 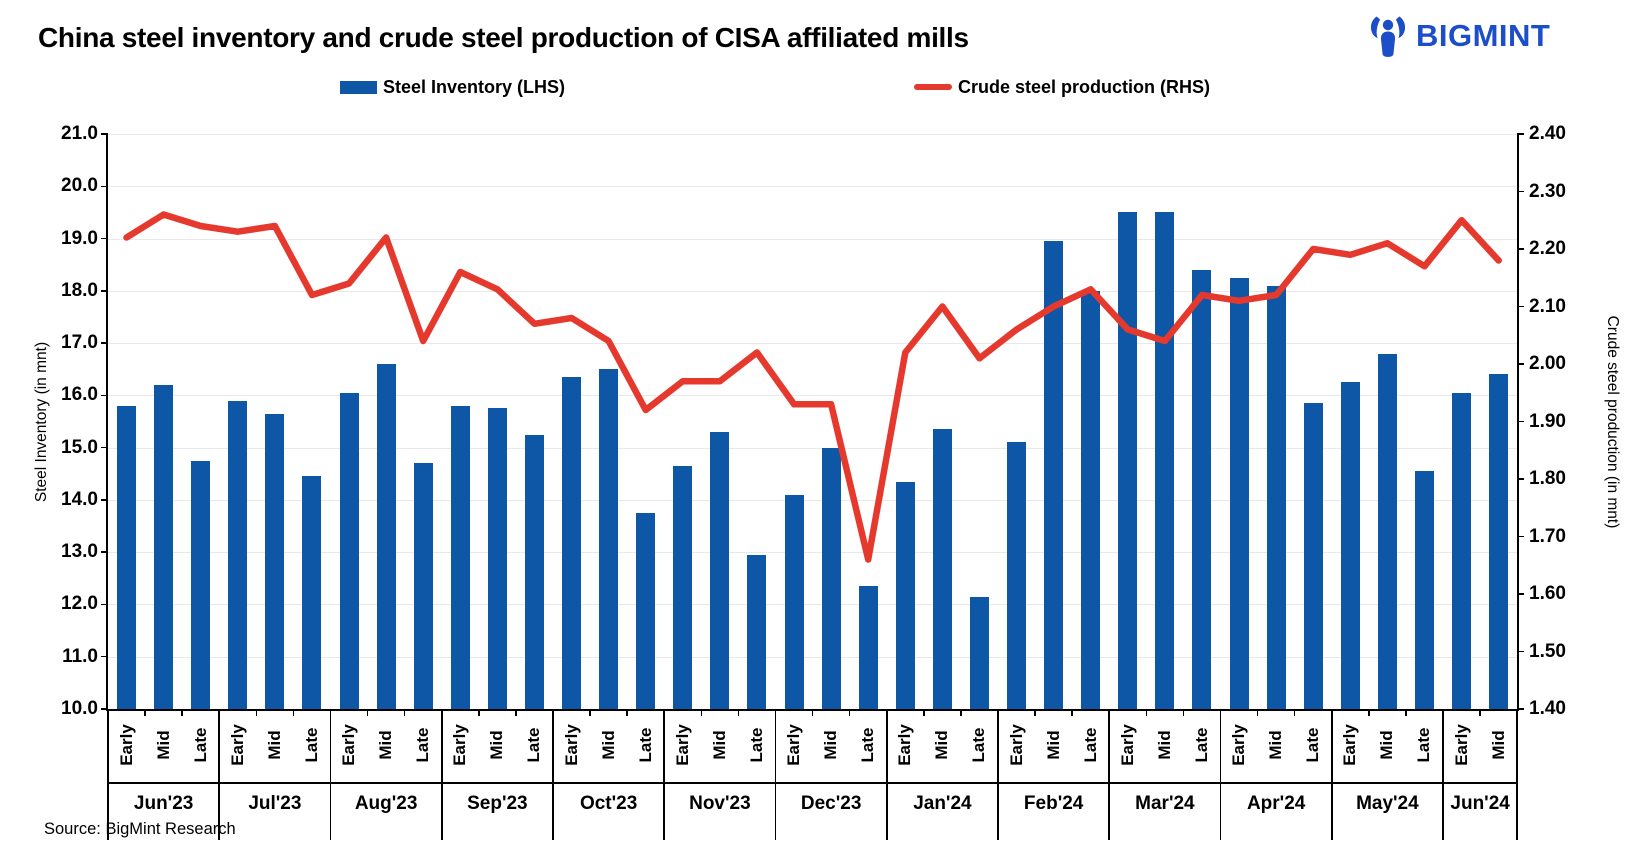 What do you see at coordinates (1054, 475) in the screenshot?
I see `bar-feb24-mid` at bounding box center [1054, 475].